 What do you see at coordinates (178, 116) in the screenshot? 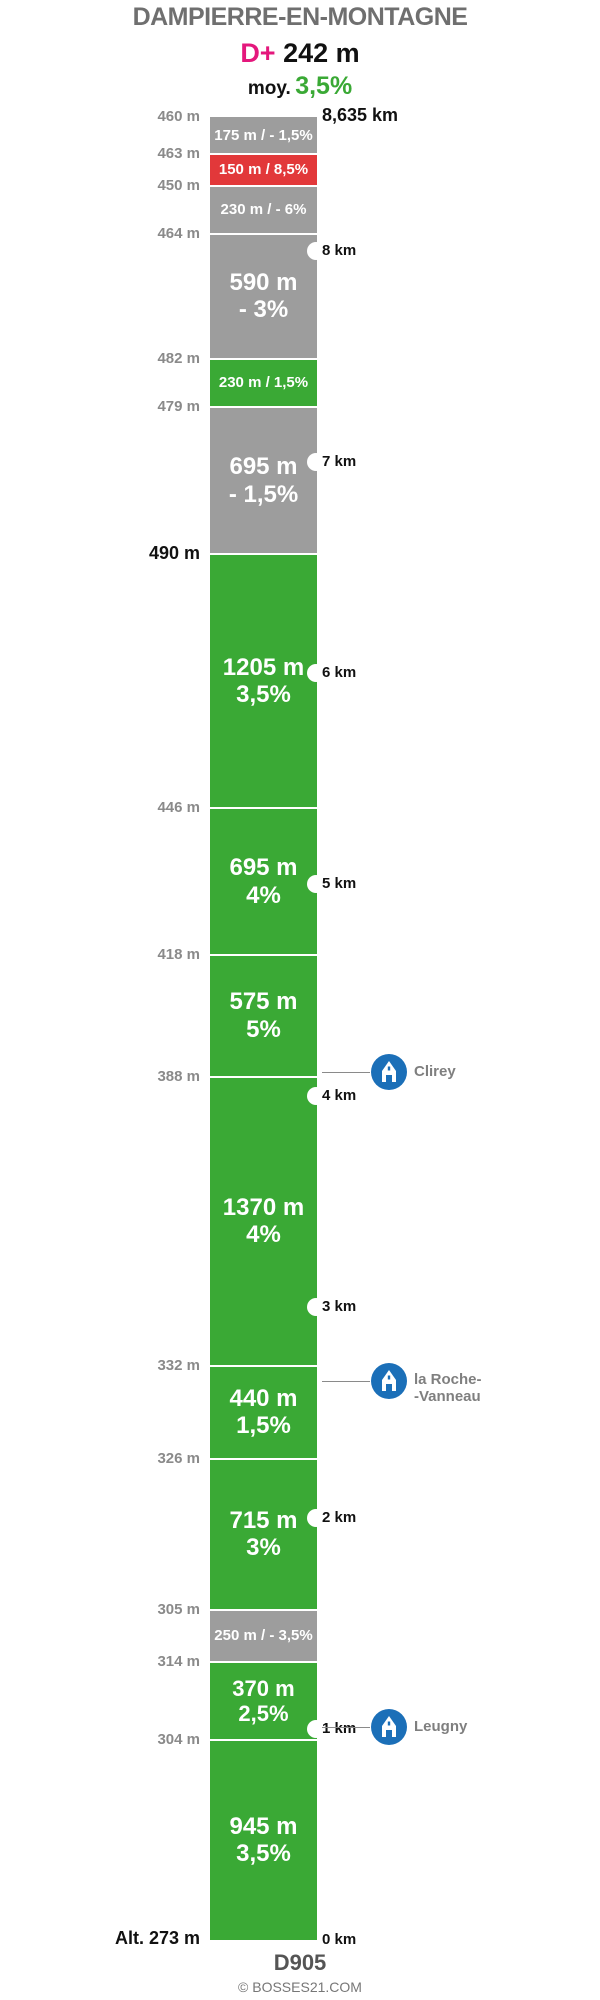
I see `altitude-label: 460 m` at bounding box center [178, 116].